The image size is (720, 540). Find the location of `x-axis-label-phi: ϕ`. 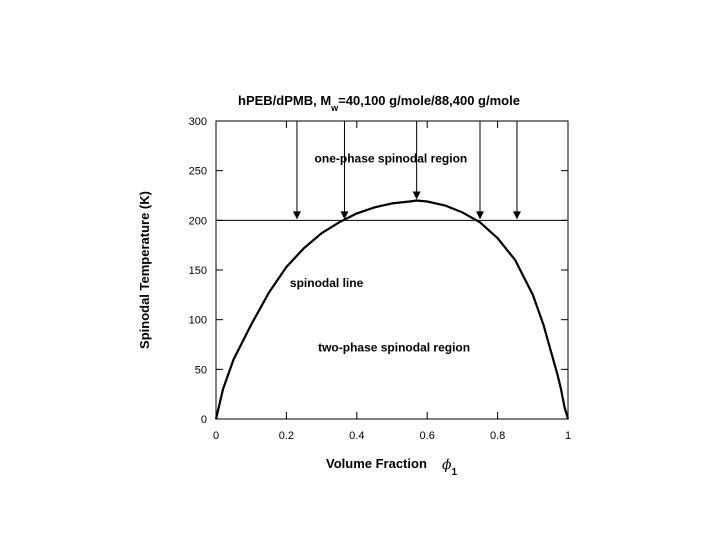

x-axis-label-phi: ϕ is located at coordinates (447, 465).